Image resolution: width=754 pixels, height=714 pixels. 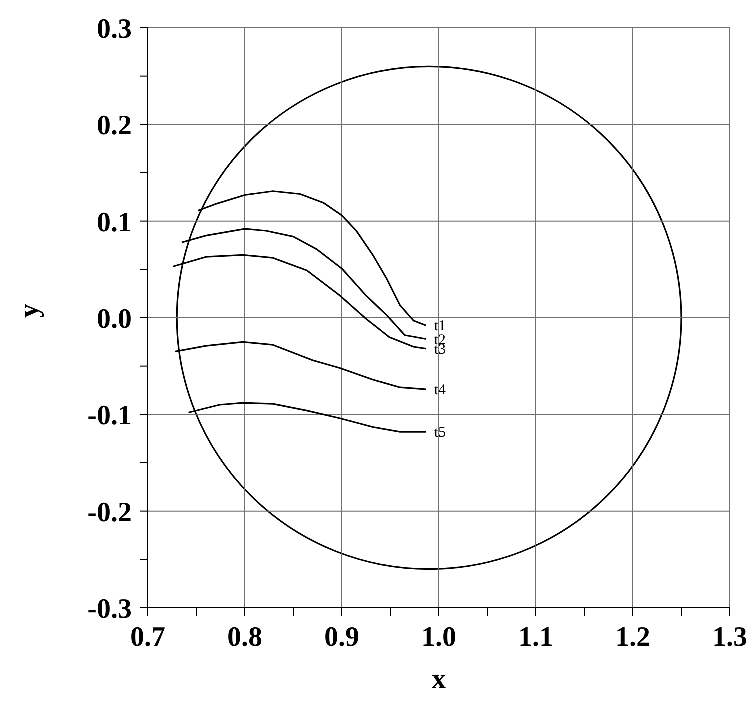 I want to click on x-tick-label: 0.7, so click(x=148, y=637).